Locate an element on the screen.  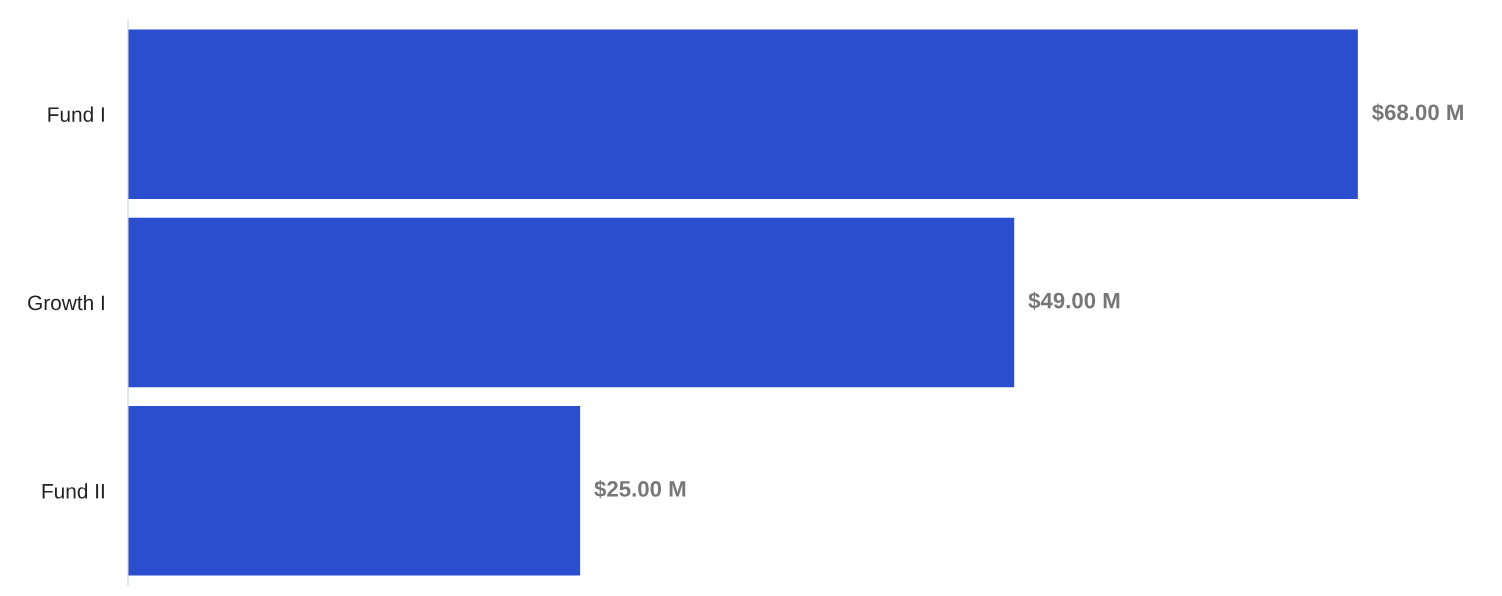
y-tick-label: Growth I is located at coordinates (66, 302).